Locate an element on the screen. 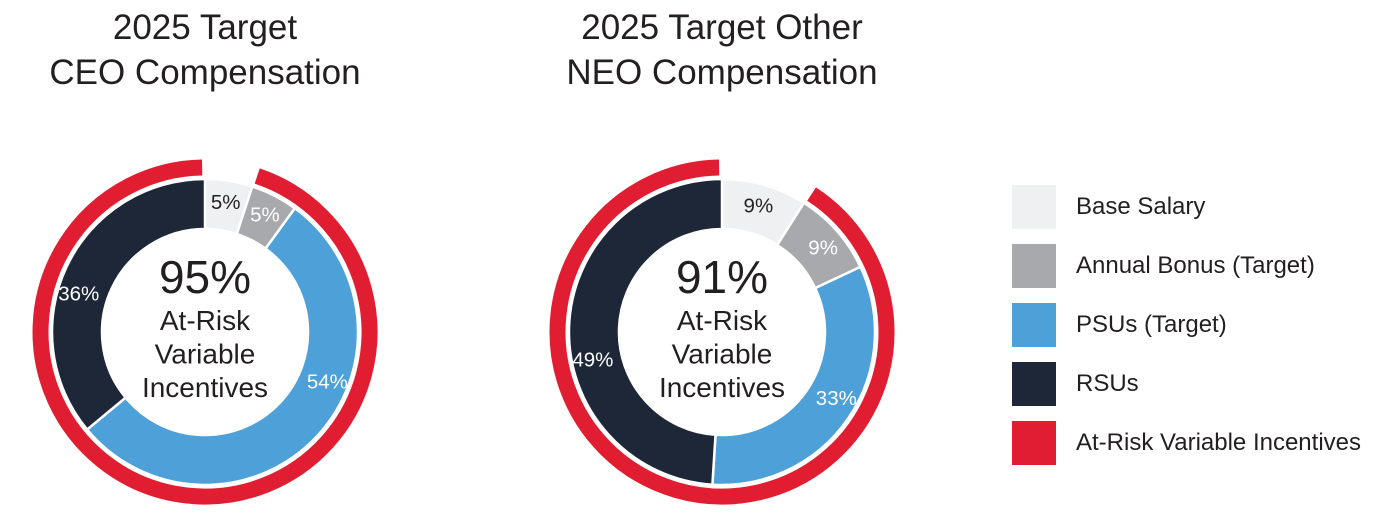 This screenshot has height=518, width=1378. legend-item-annual-bonus: Annual Bonus (Target) is located at coordinates (1192, 266).